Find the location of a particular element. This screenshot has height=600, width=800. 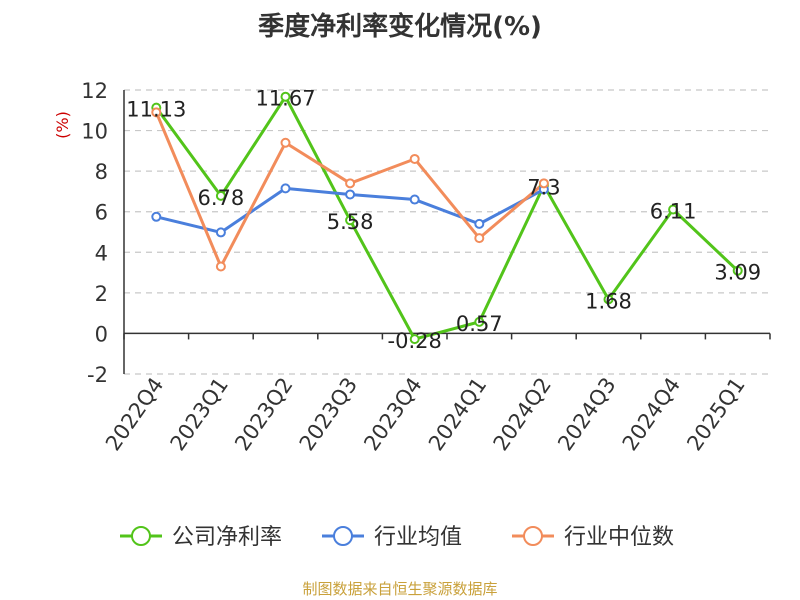

legend-item: 行业中位数 is located at coordinates (593, 537).